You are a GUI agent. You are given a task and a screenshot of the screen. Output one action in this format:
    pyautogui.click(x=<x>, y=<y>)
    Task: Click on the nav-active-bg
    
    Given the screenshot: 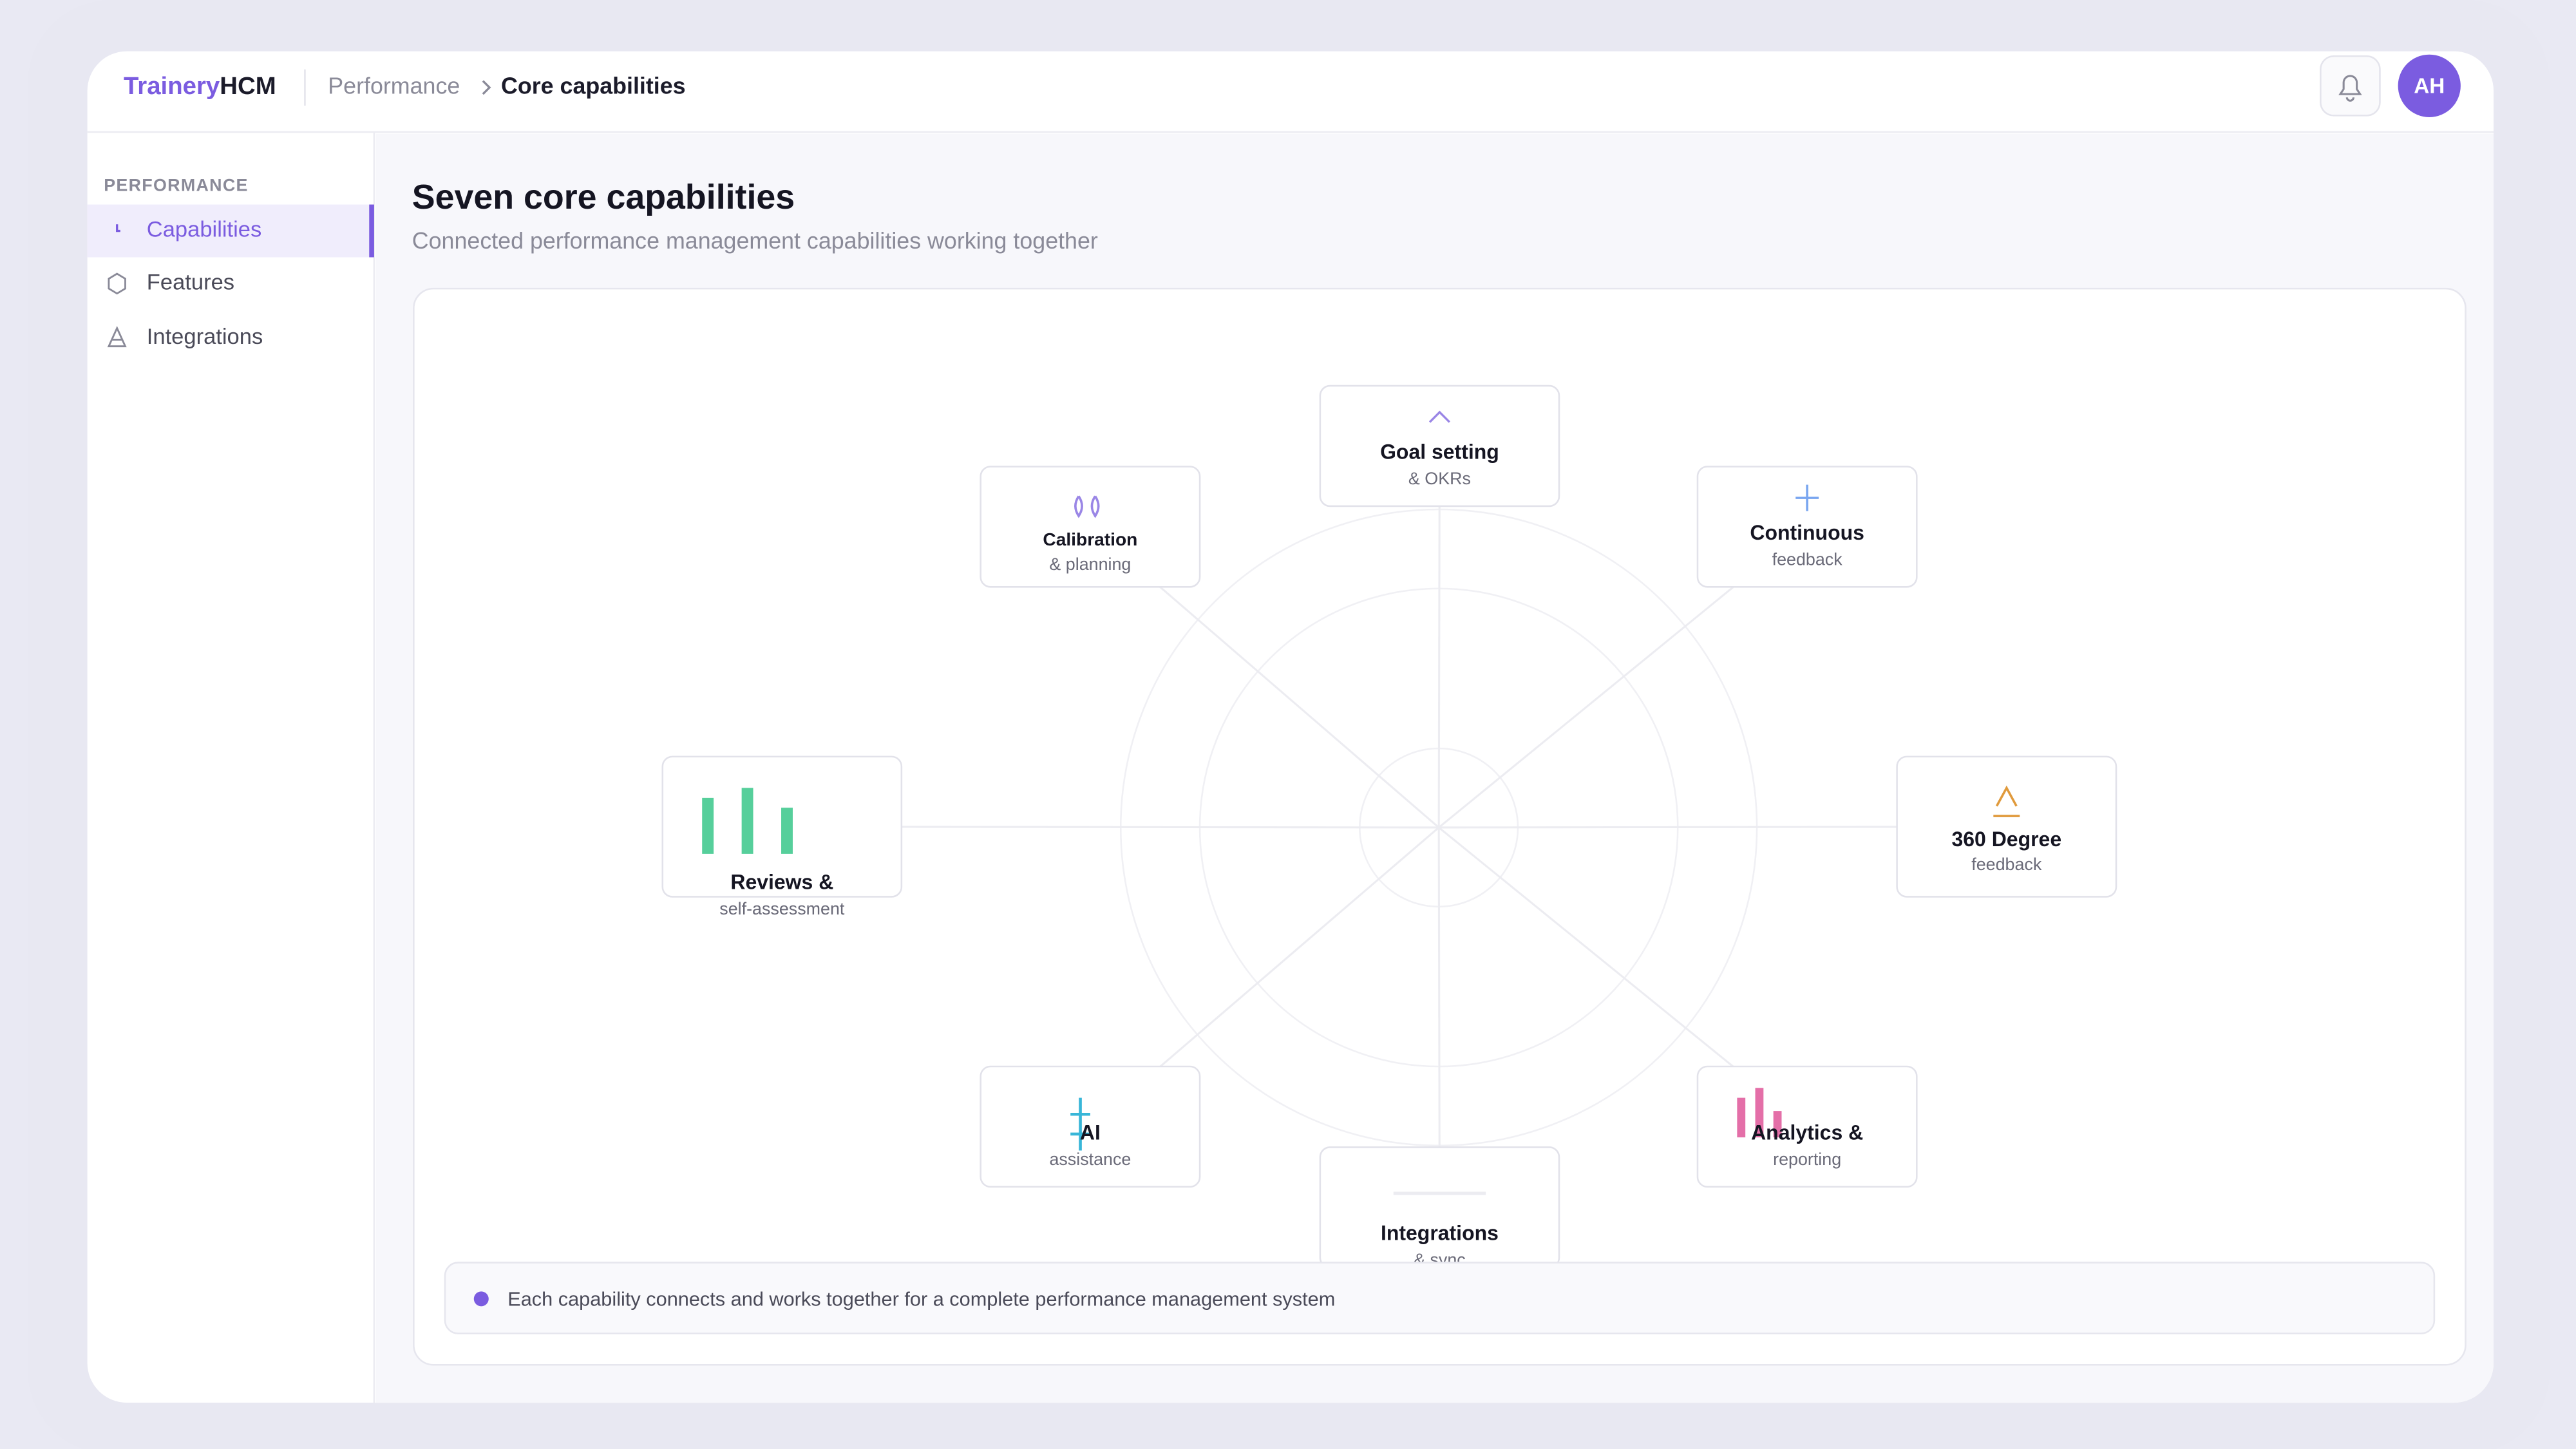 What is the action you would take?
    pyautogui.click(x=231, y=231)
    